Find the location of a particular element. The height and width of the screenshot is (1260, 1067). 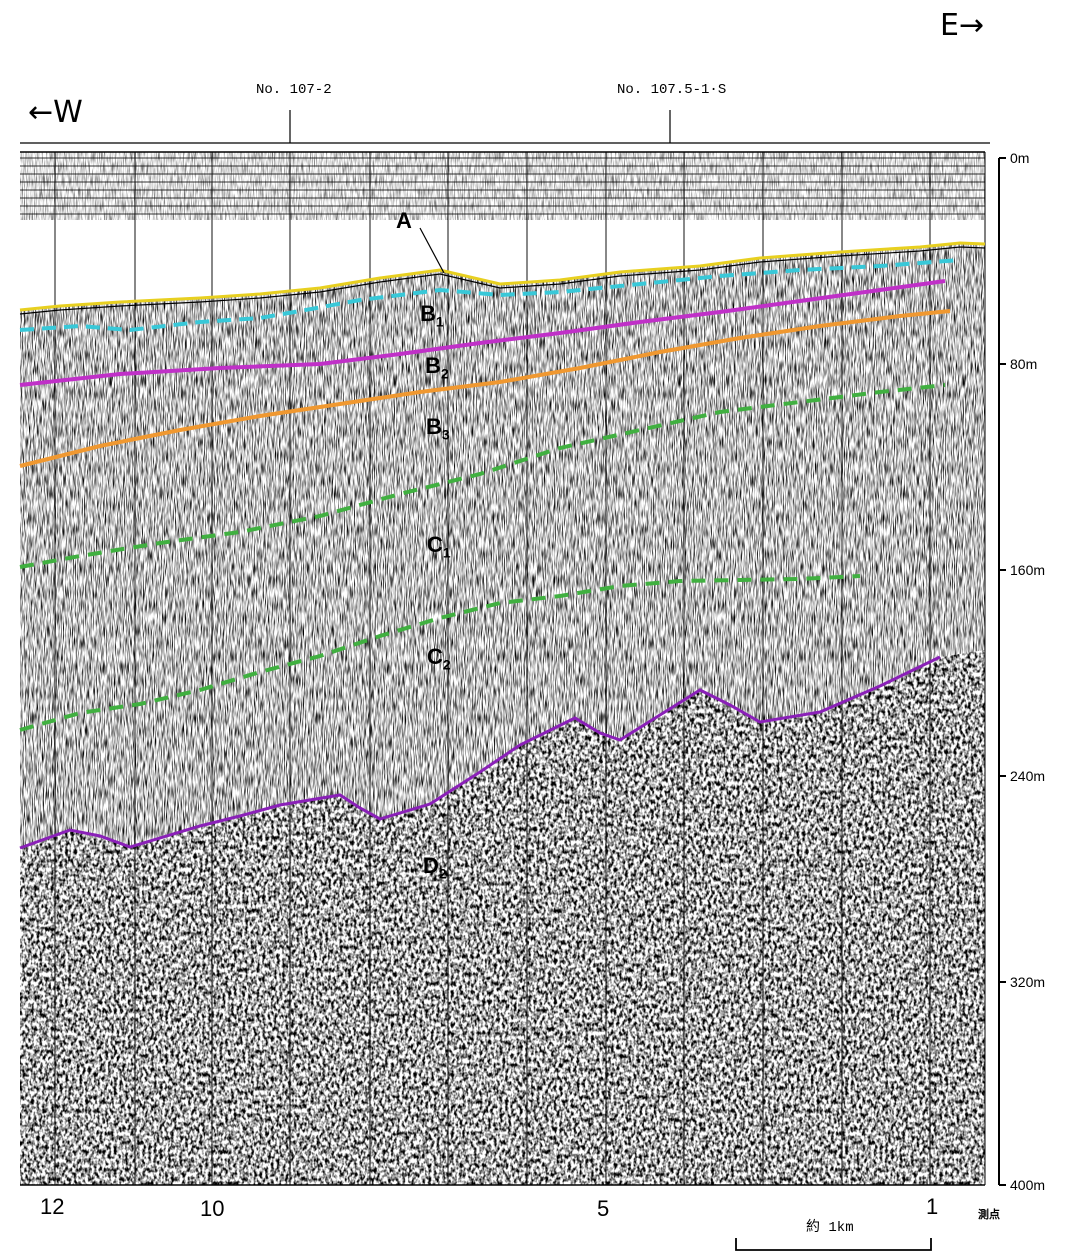

layer-label-c2: C2 is located at coordinates (439, 658).